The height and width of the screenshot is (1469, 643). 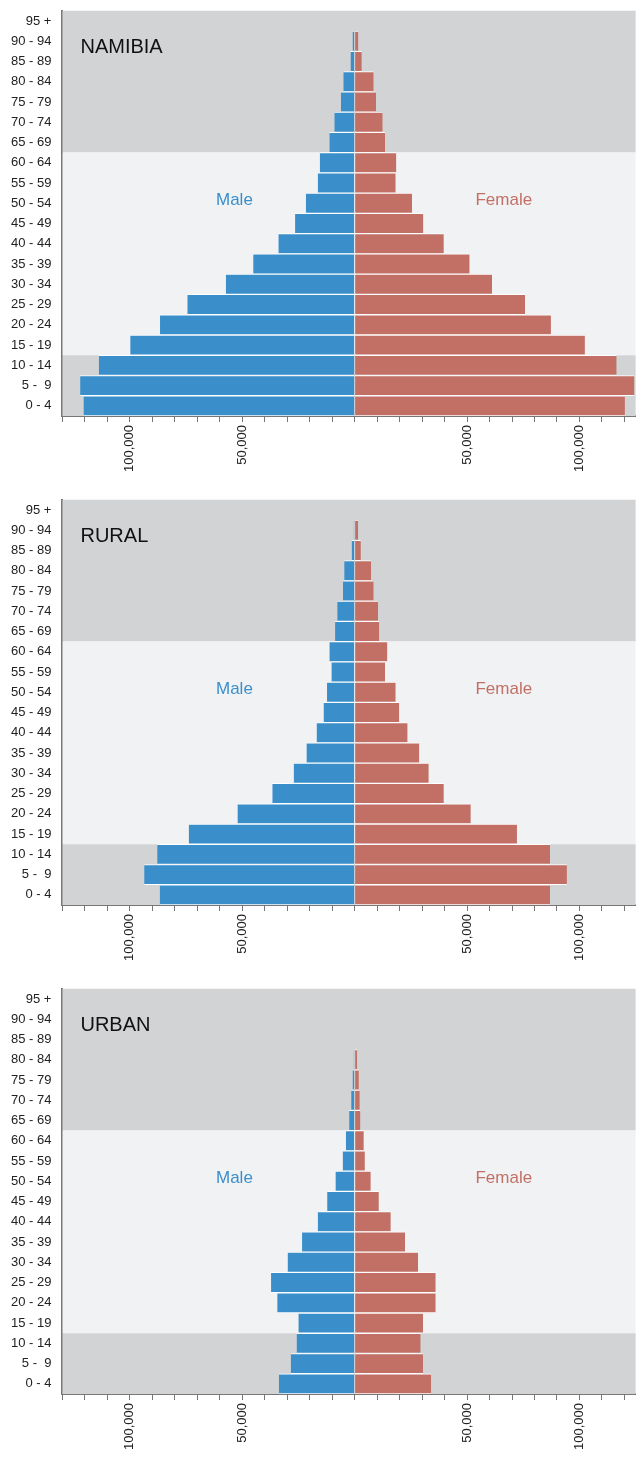 I want to click on text: RURAL, so click(x=114, y=535).